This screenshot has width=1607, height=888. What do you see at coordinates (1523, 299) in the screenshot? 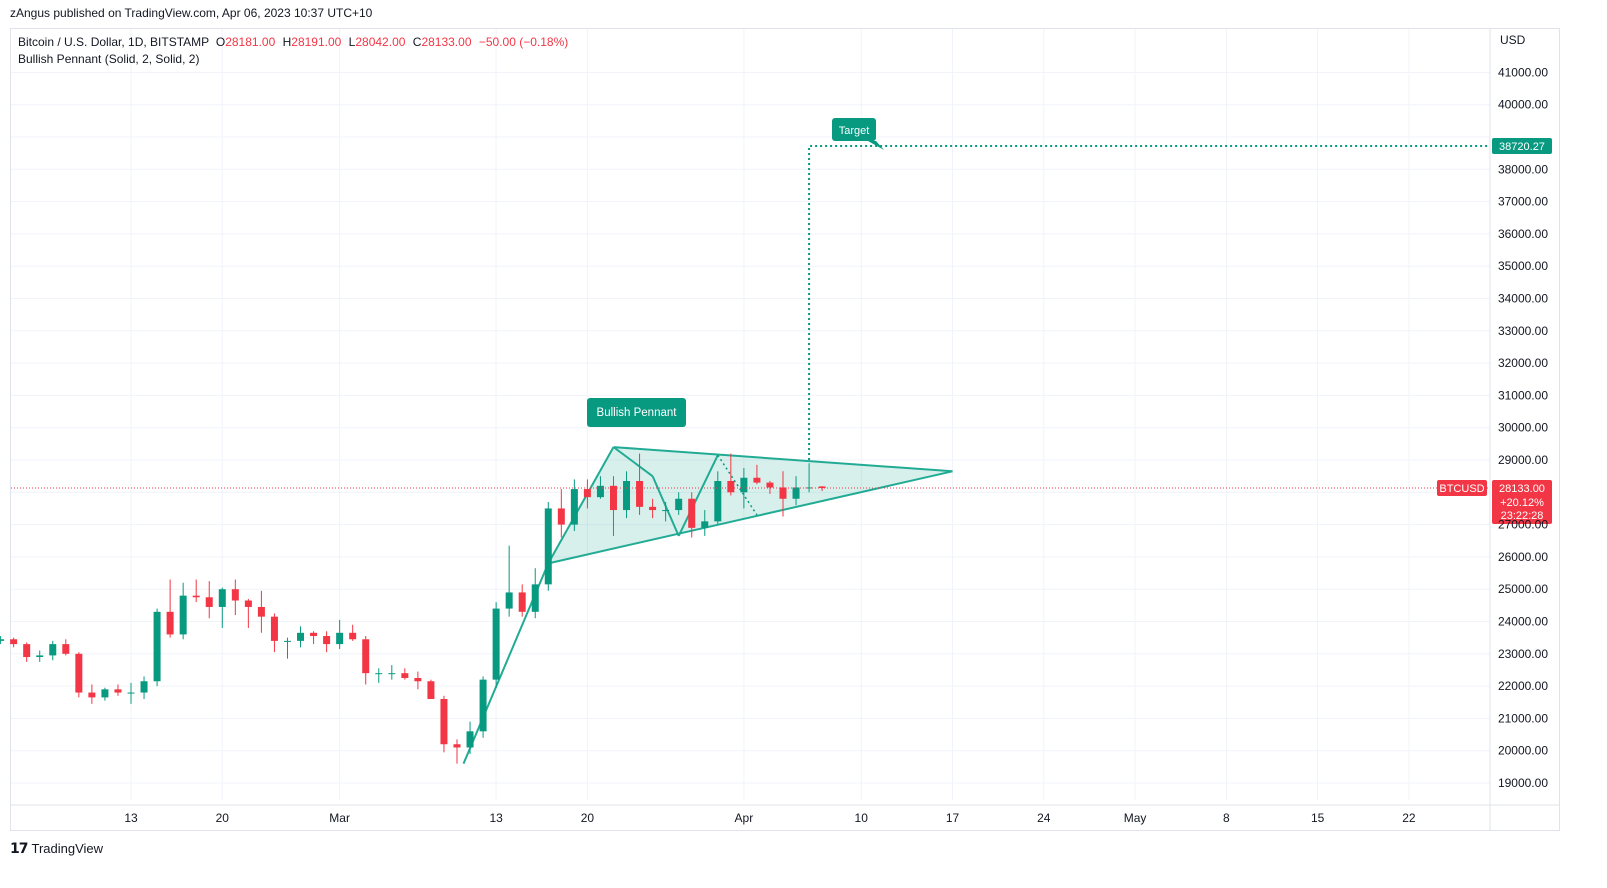
I see `y-tick-label: 34000.00` at bounding box center [1523, 299].